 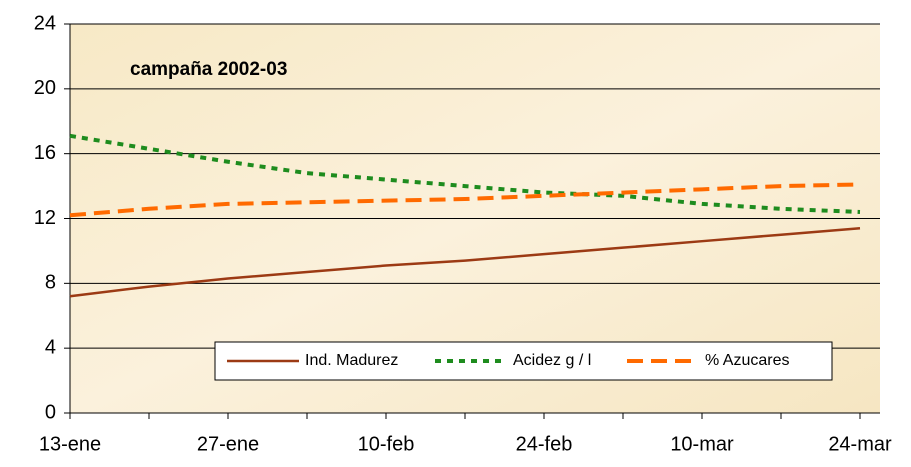 What do you see at coordinates (386, 444) in the screenshot?
I see `x-tick-label: 10-feb` at bounding box center [386, 444].